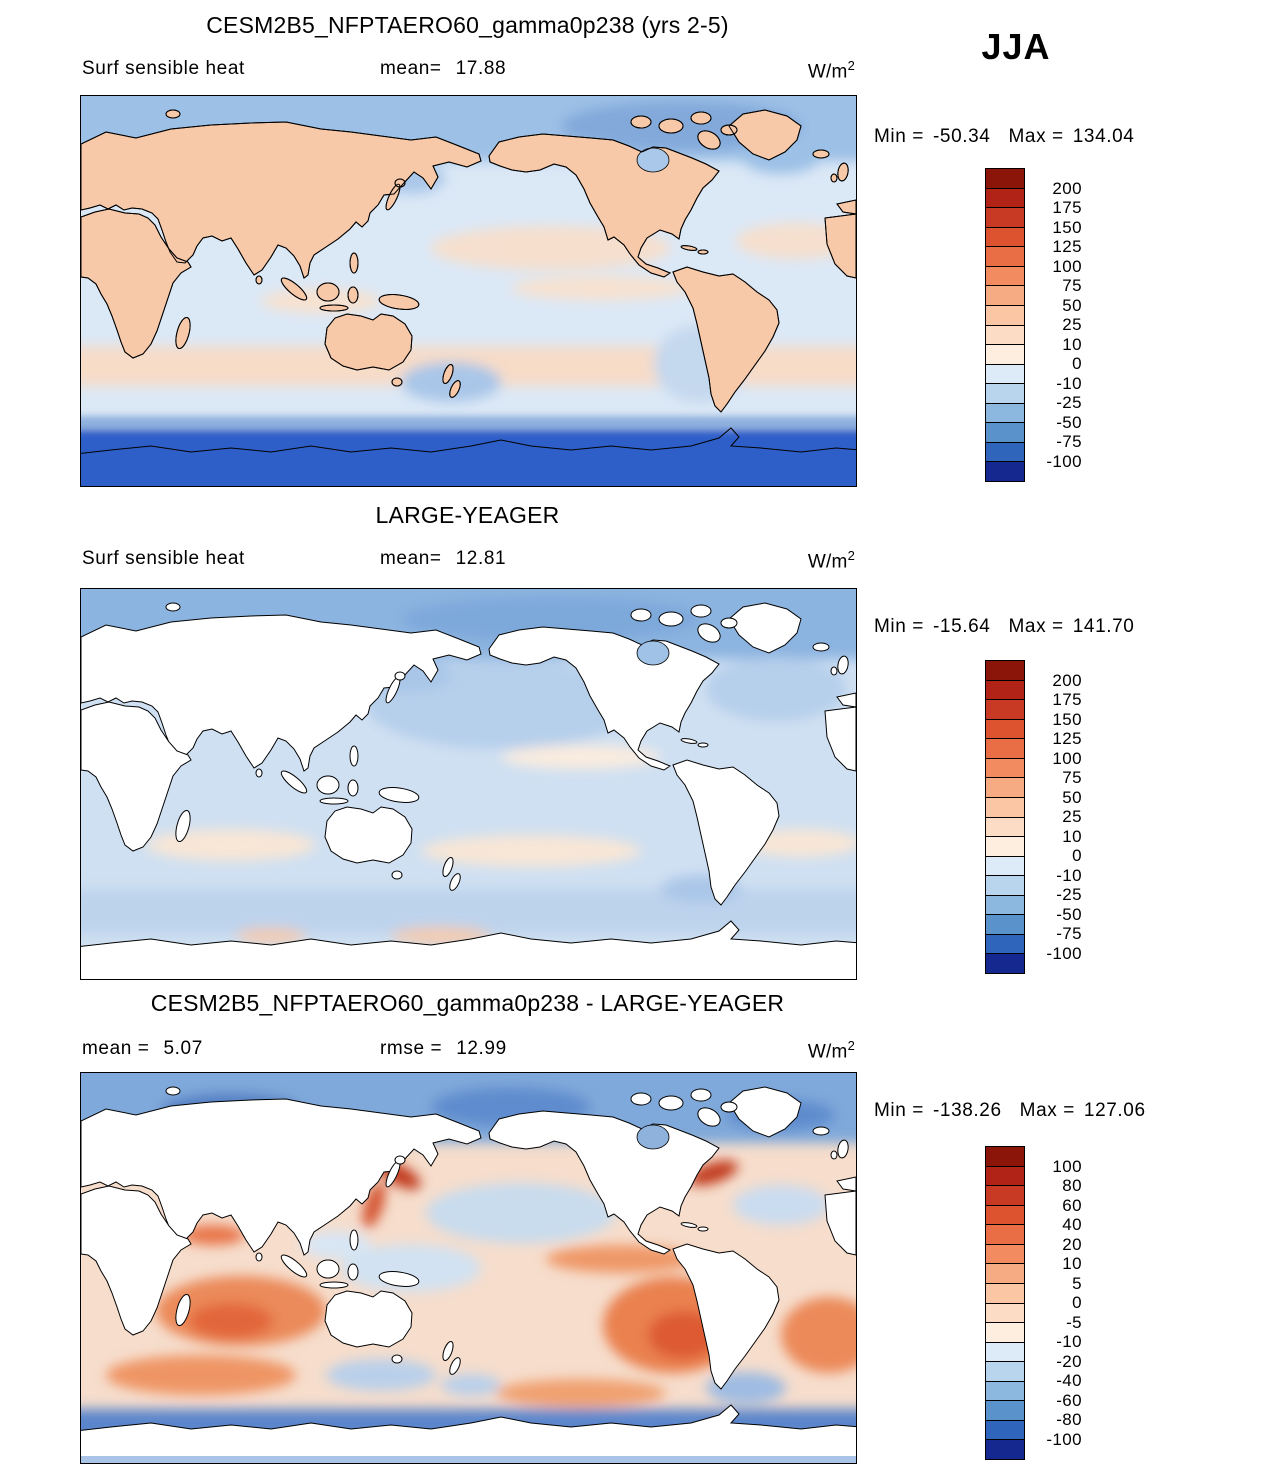 Image resolution: width=1285 pixels, height=1467 pixels. Describe the element at coordinates (443, 68) in the screenshot. I see `mean-stat: mean= 17.88` at that location.